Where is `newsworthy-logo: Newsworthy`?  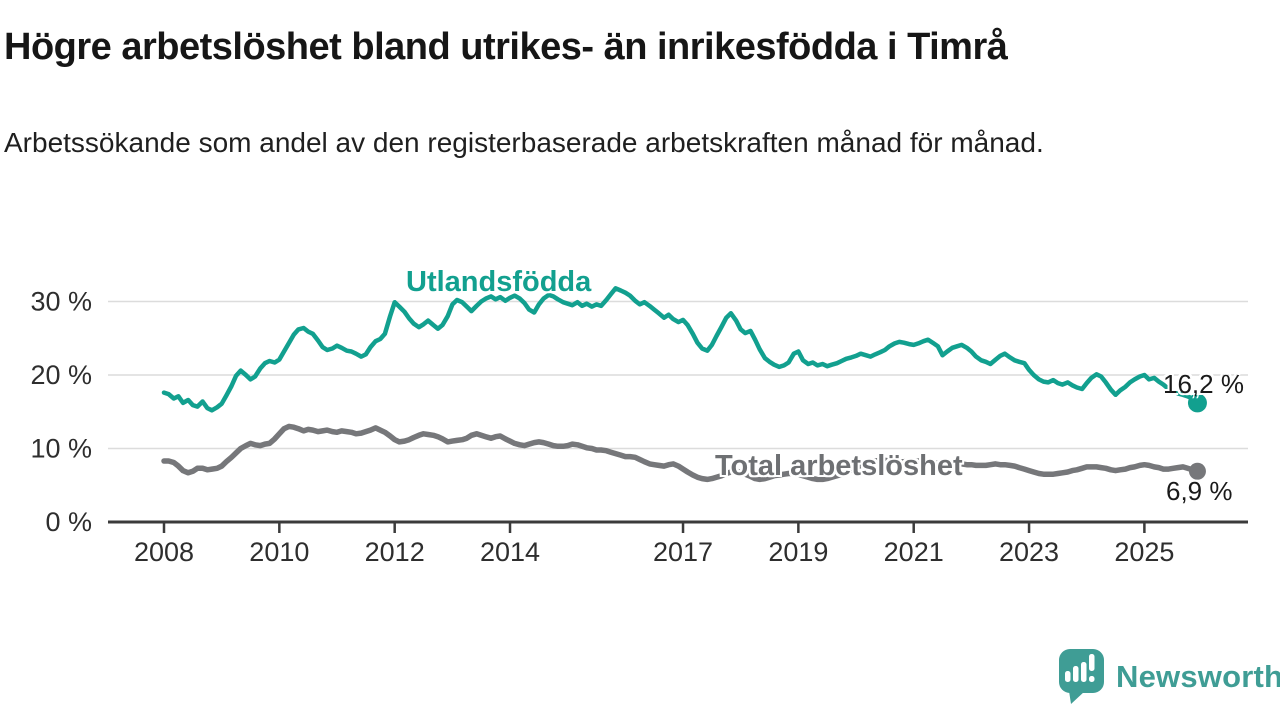 newsworthy-logo: Newsworthy is located at coordinates (1168, 676).